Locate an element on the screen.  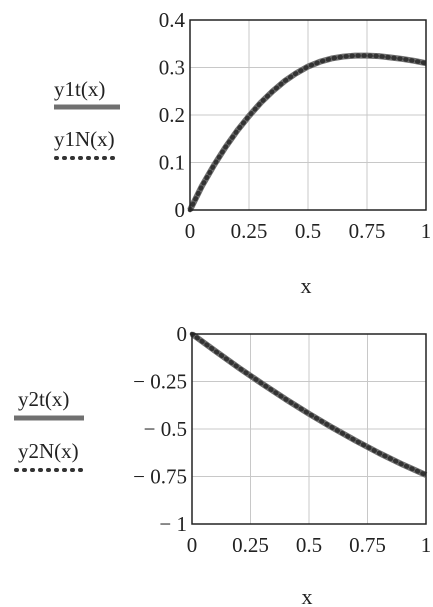
y-tick-label: − 0.5 is located at coordinates (165, 429).